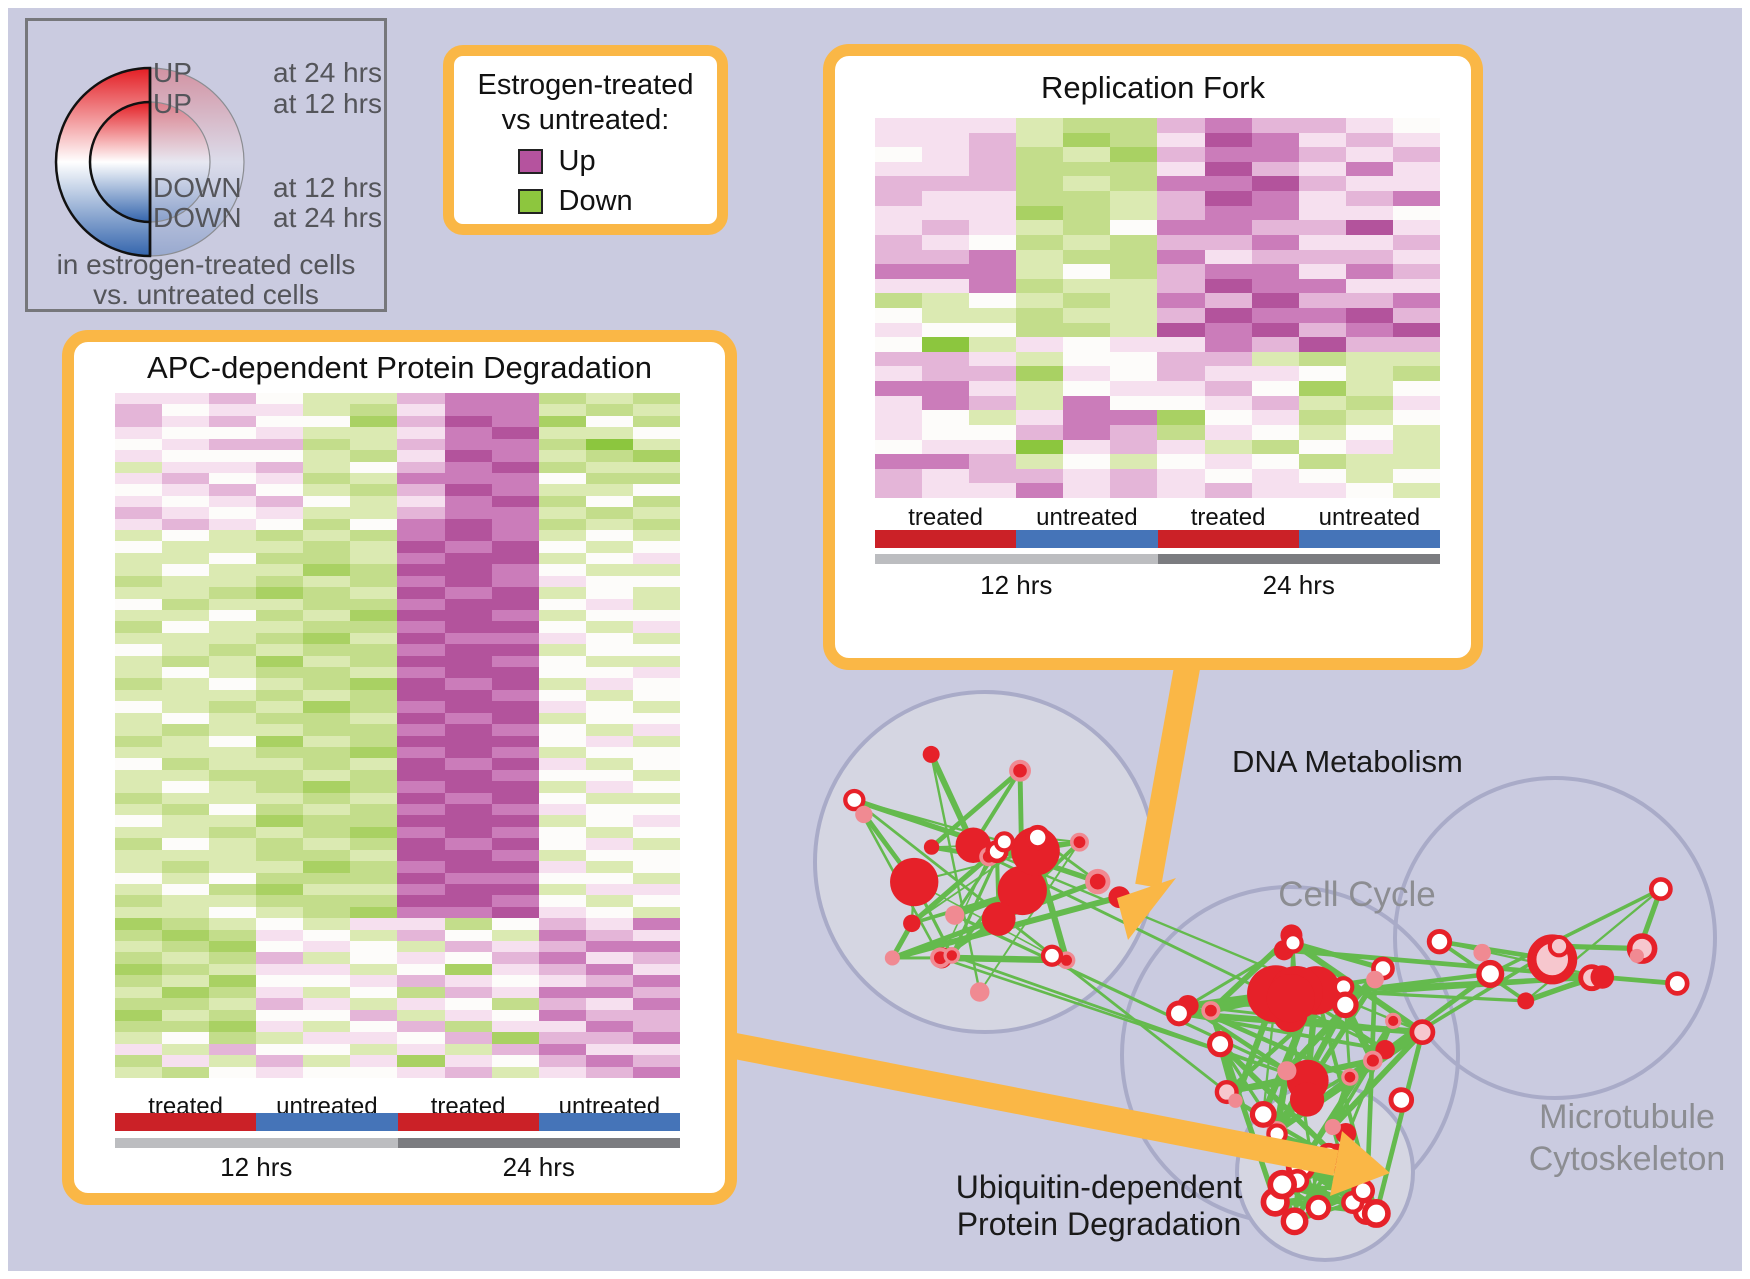 The image size is (1750, 1279). Describe the element at coordinates (950, 890) in the screenshot. I see `network-edge` at that location.